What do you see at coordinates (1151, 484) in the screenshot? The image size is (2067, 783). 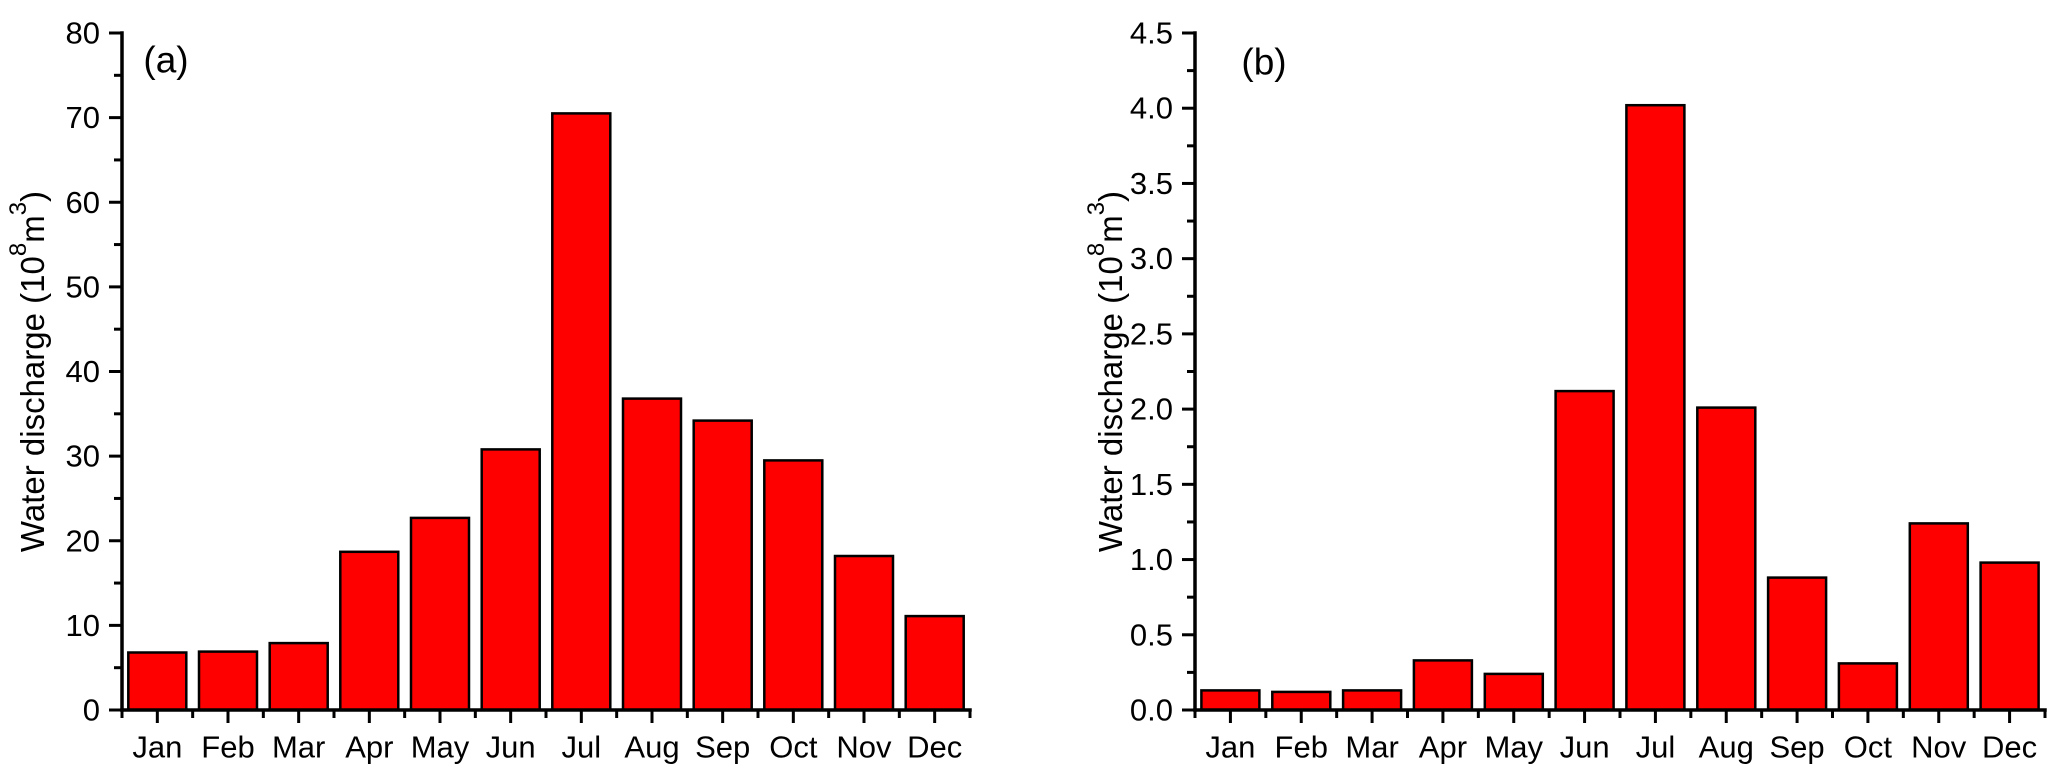 I see `y-tick-label: 1.5` at bounding box center [1151, 484].